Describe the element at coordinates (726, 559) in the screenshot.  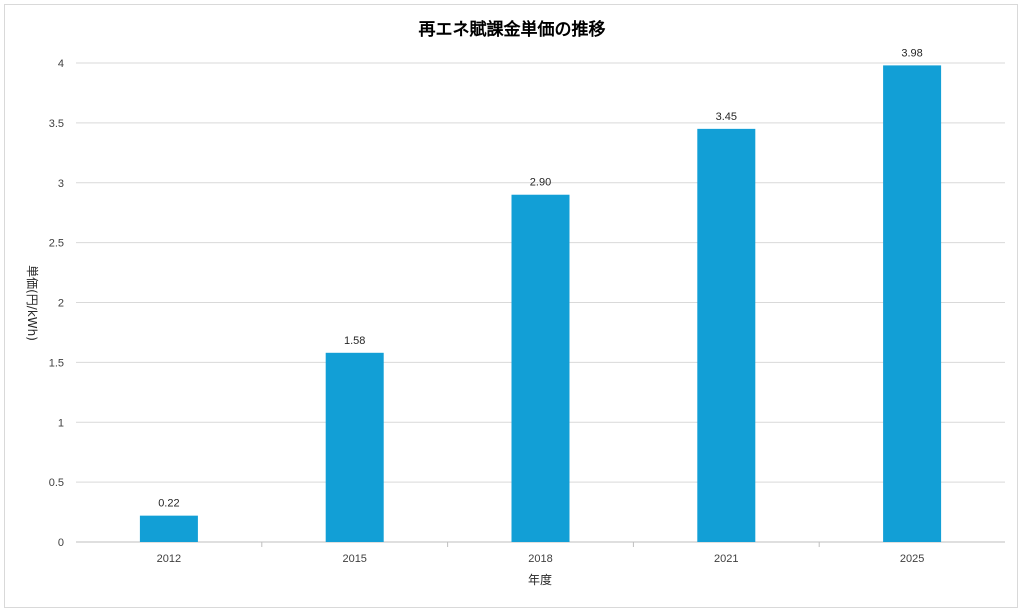
I see `x-tick-label: 2021` at that location.